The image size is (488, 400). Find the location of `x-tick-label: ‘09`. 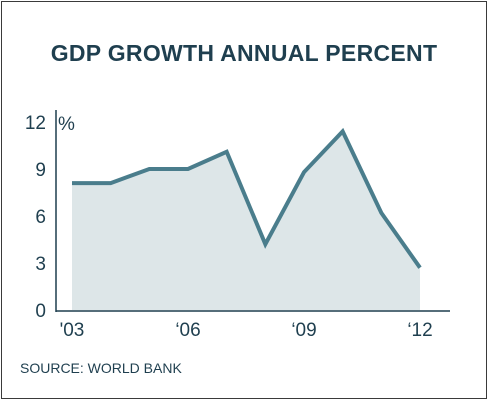

x-tick-label: ‘09 is located at coordinates (303, 330).